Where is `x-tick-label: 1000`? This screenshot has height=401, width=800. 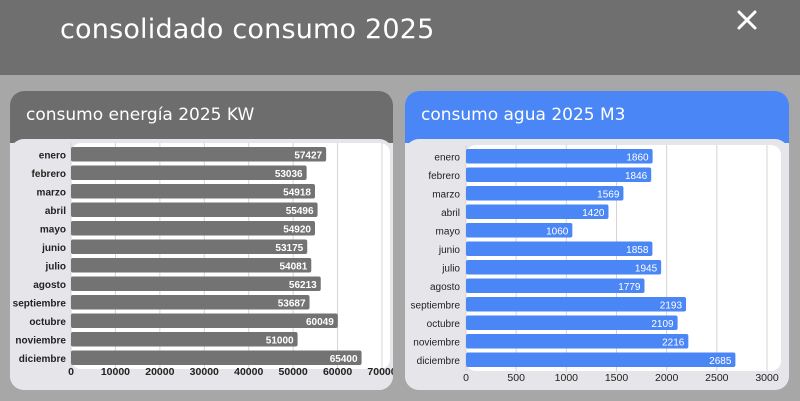
x-tick-label: 1000 is located at coordinates (567, 378).